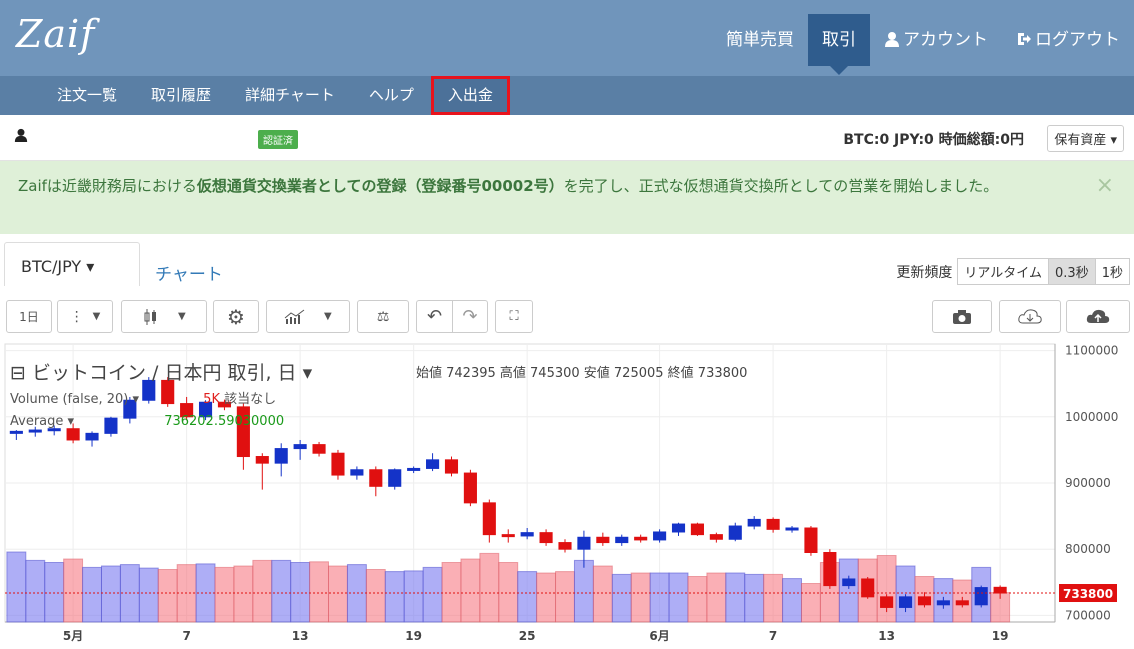 Image resolution: width=1134 pixels, height=649 pixels. What do you see at coordinates (839, 44) in the screenshot?
I see `nav-trade: 取引` at bounding box center [839, 44].